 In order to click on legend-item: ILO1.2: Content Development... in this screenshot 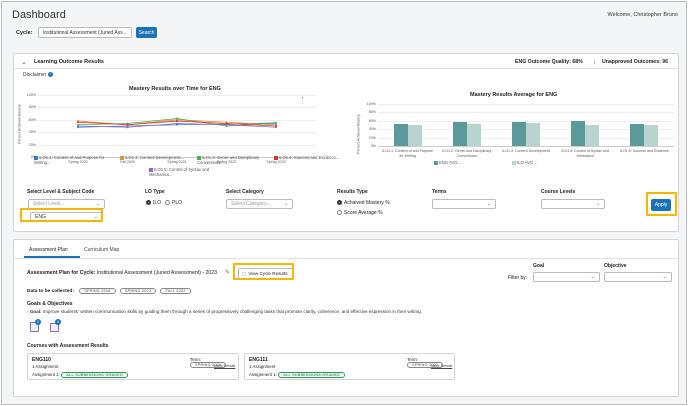, I will do `click(156, 157)`.